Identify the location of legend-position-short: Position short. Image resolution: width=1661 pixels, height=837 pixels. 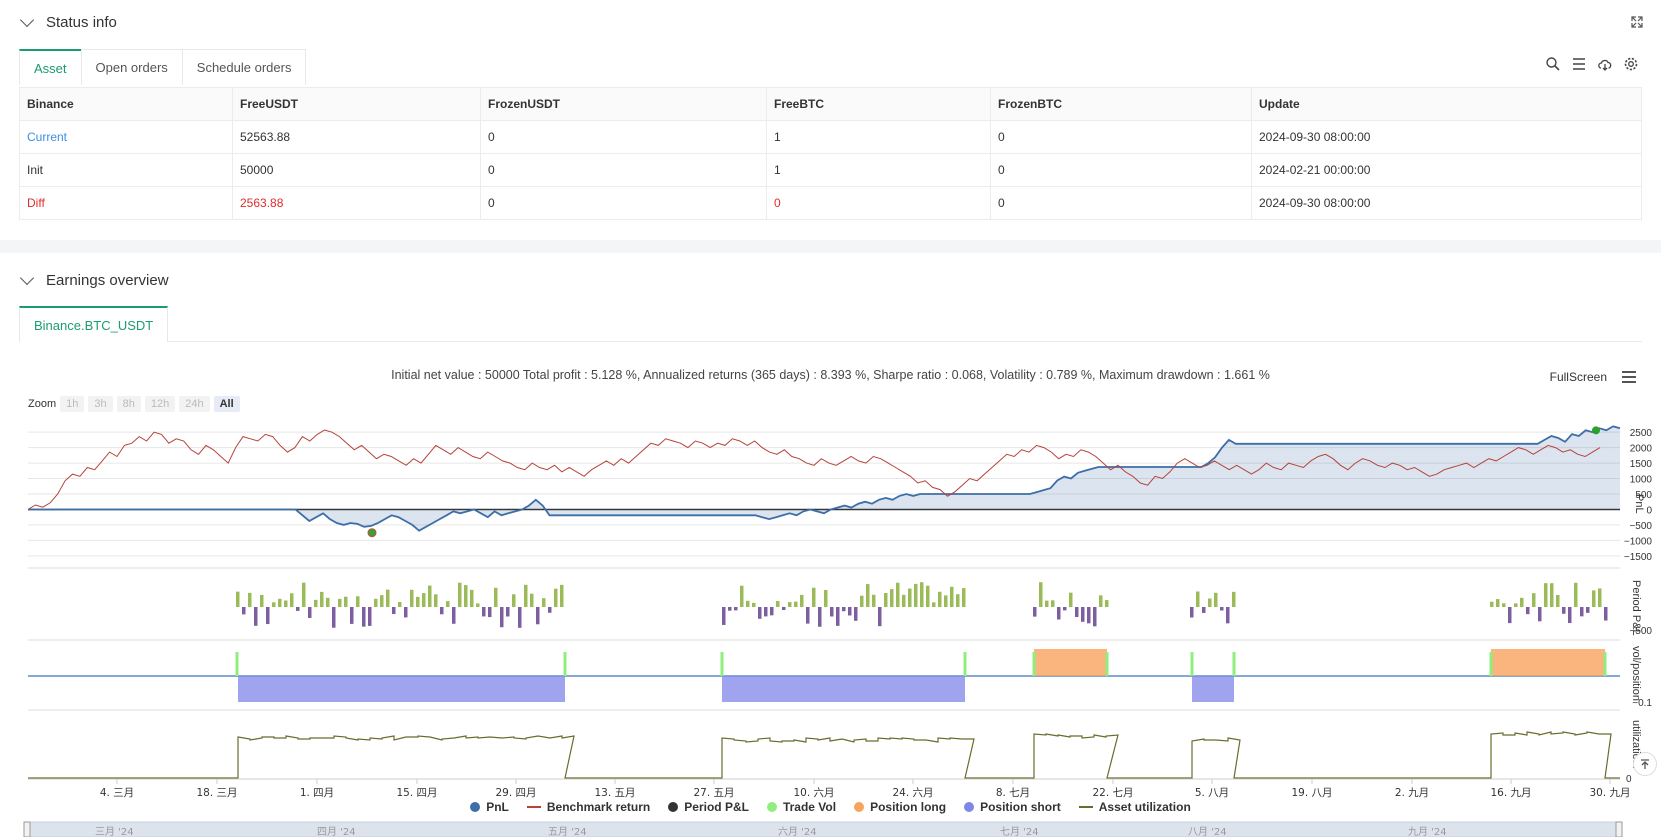
(1012, 807).